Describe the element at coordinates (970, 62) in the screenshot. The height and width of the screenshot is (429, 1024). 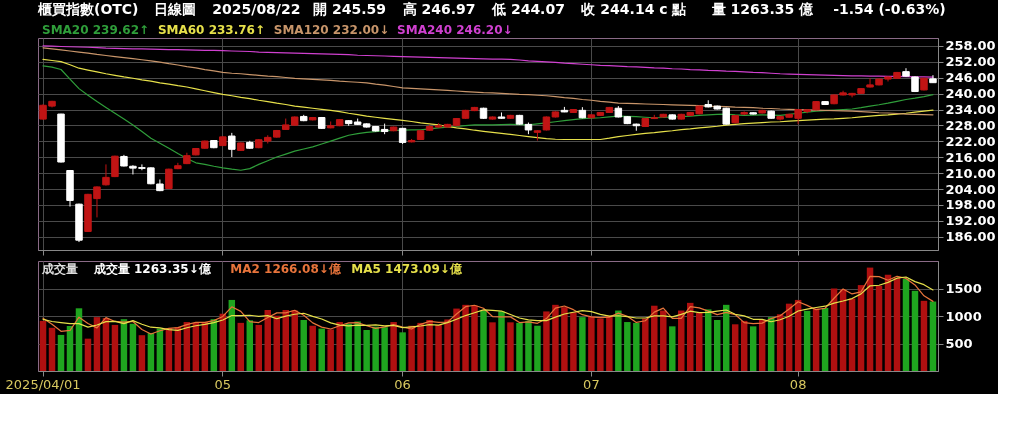
I see `y-tick-label: 252.00` at that location.